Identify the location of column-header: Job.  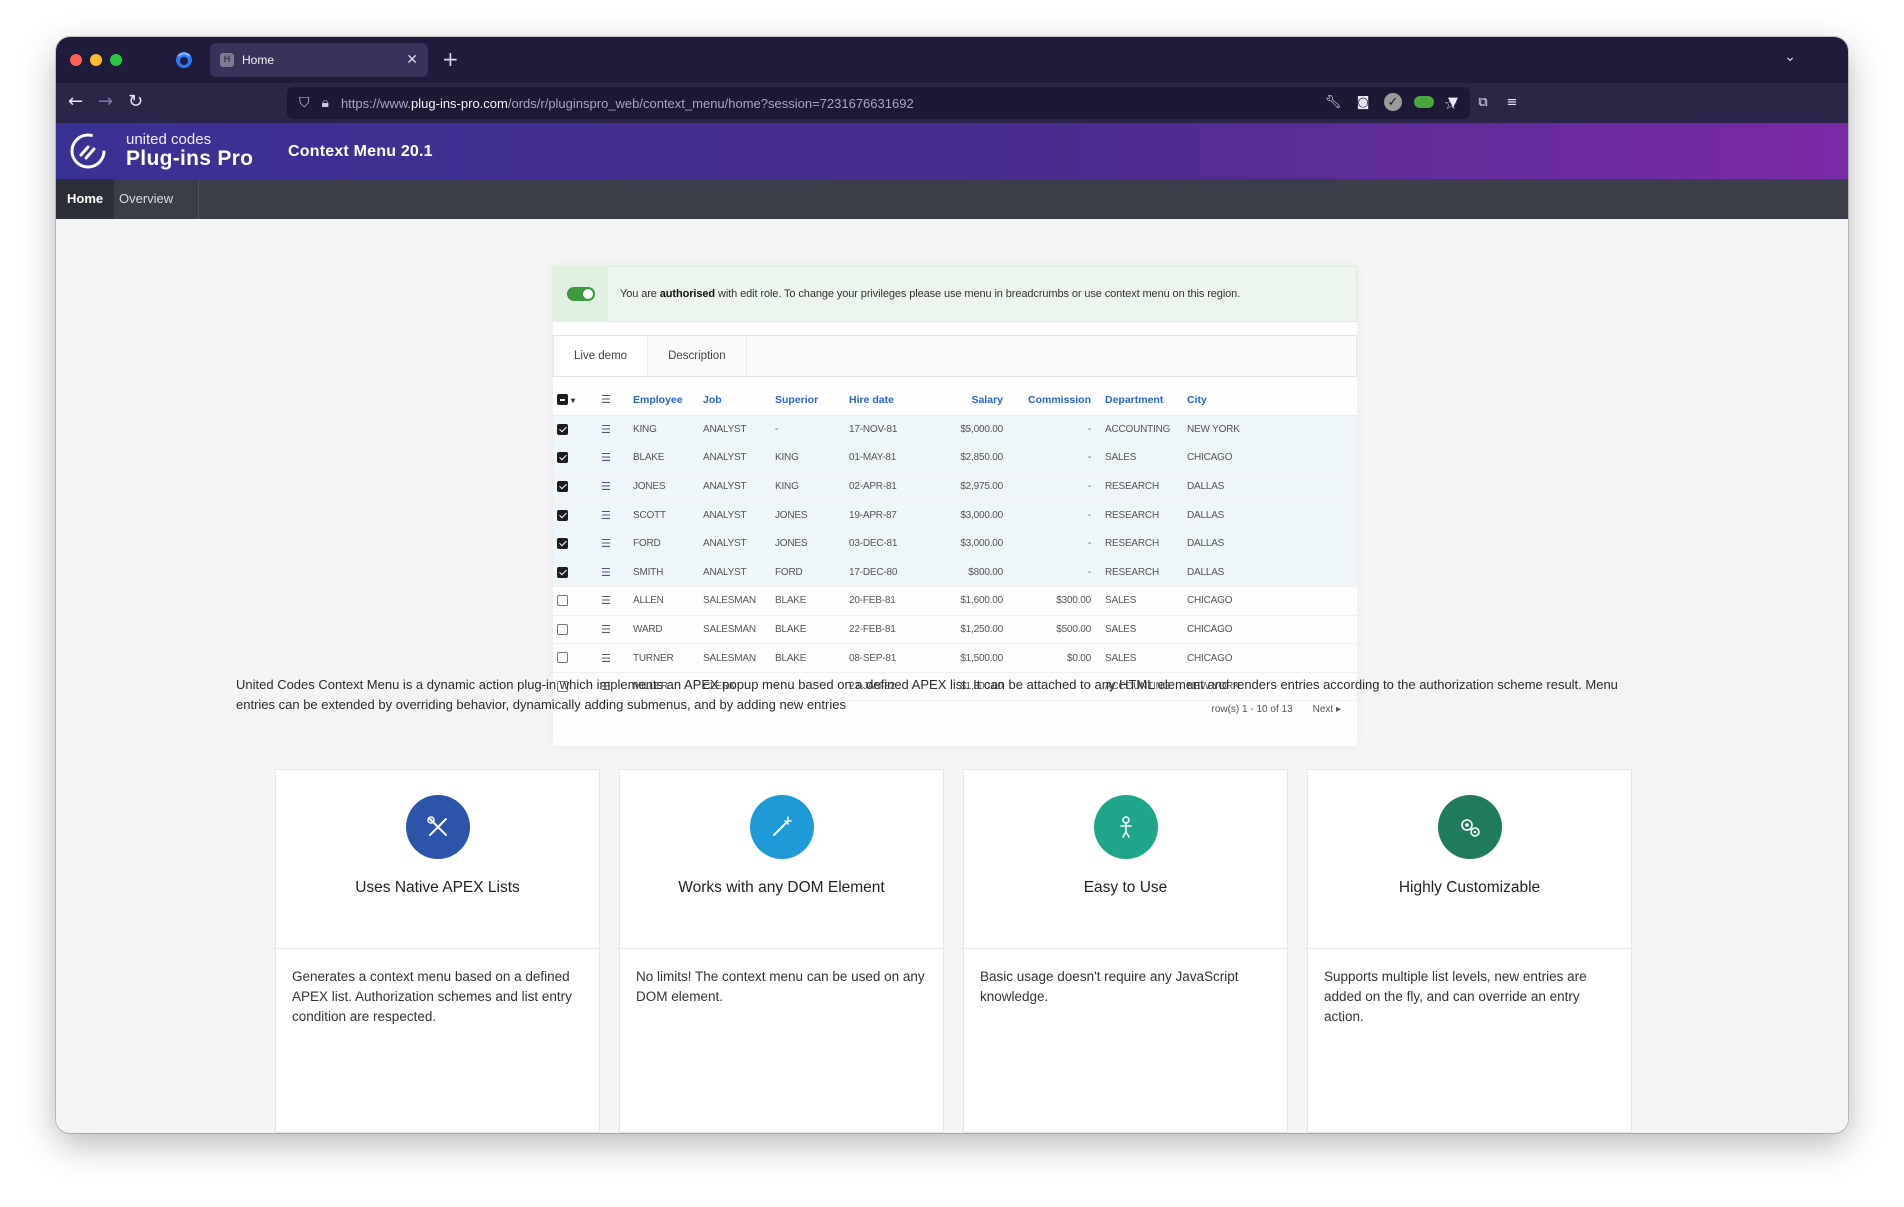
(735, 400).